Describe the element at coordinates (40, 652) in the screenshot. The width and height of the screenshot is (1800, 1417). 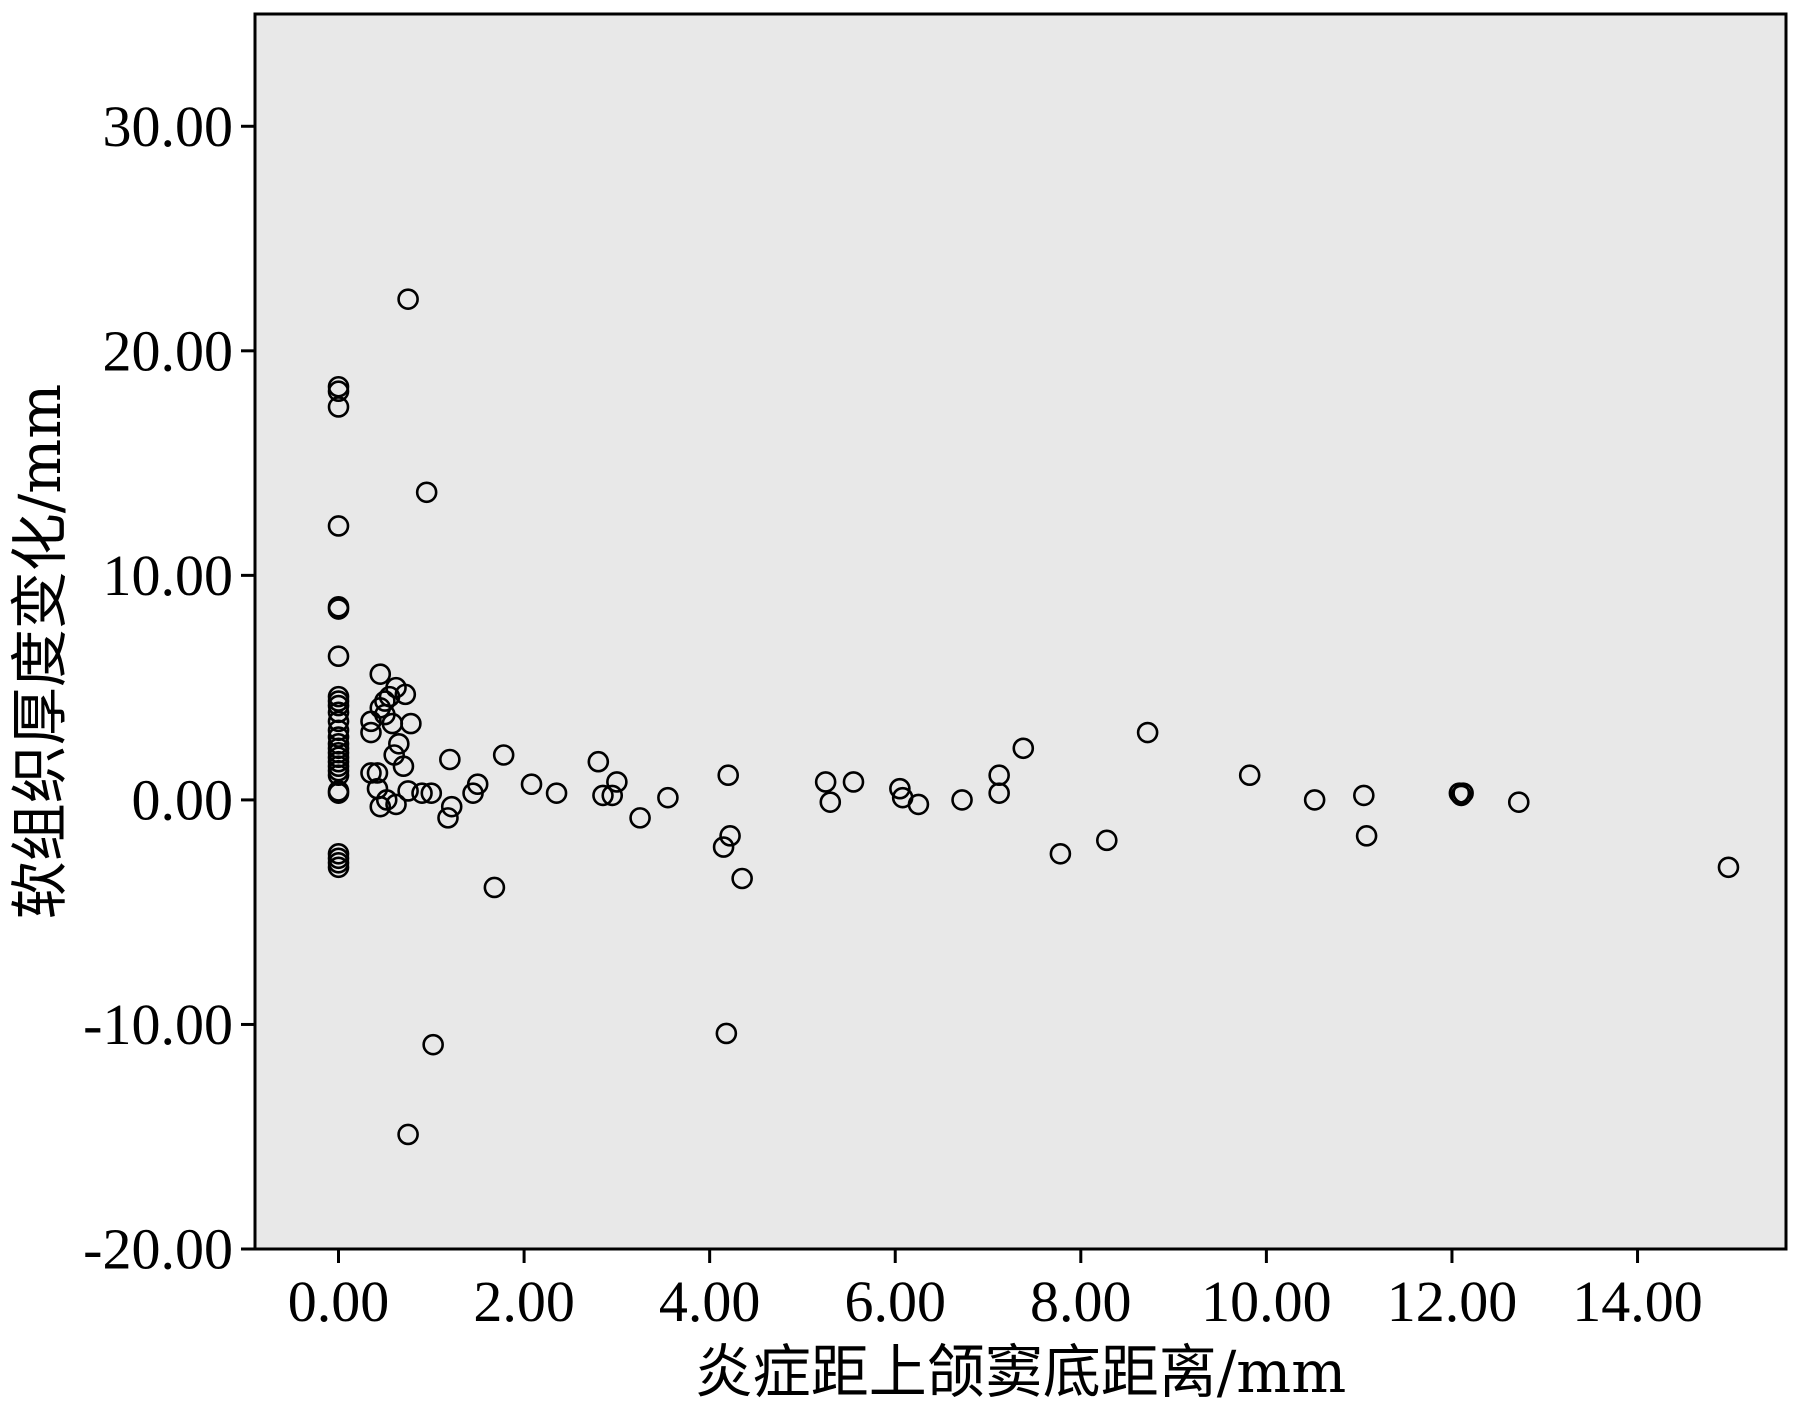
I see `y-axis-title: 软组织厚度变化/mm` at that location.